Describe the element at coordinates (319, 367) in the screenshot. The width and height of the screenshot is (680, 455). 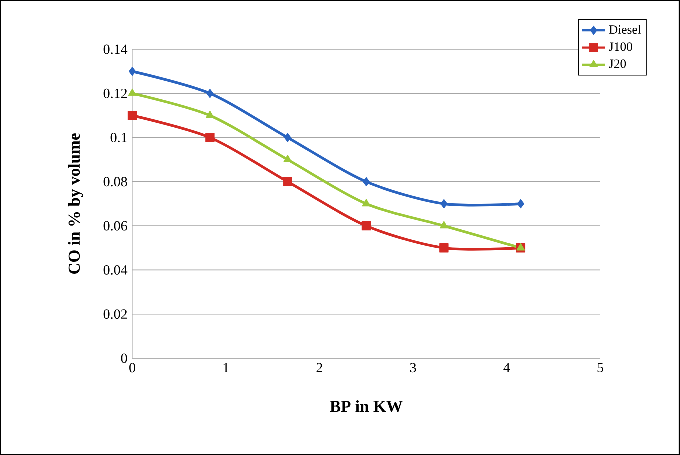
I see `x-tick-label: 2` at that location.